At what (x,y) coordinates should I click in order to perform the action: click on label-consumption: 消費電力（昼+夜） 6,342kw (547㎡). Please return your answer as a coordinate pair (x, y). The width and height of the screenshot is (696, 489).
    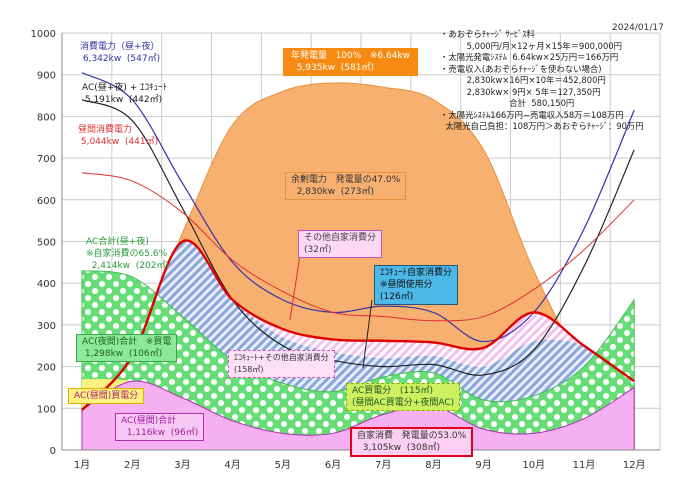
    Looking at the image, I should click on (120, 53).